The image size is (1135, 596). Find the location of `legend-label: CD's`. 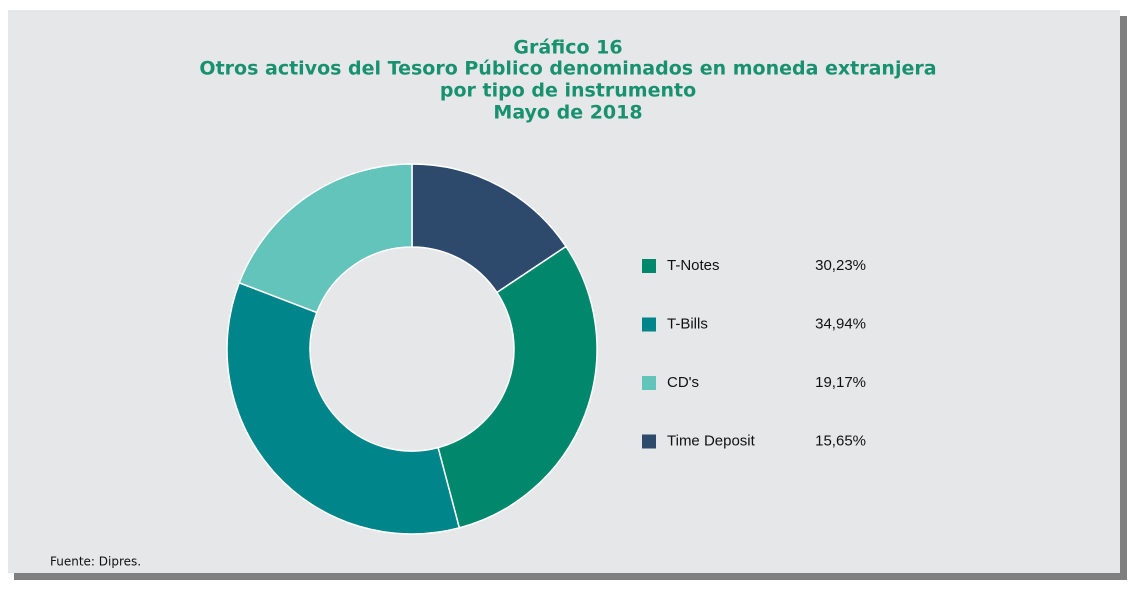

legend-label: CD's is located at coordinates (683, 382).